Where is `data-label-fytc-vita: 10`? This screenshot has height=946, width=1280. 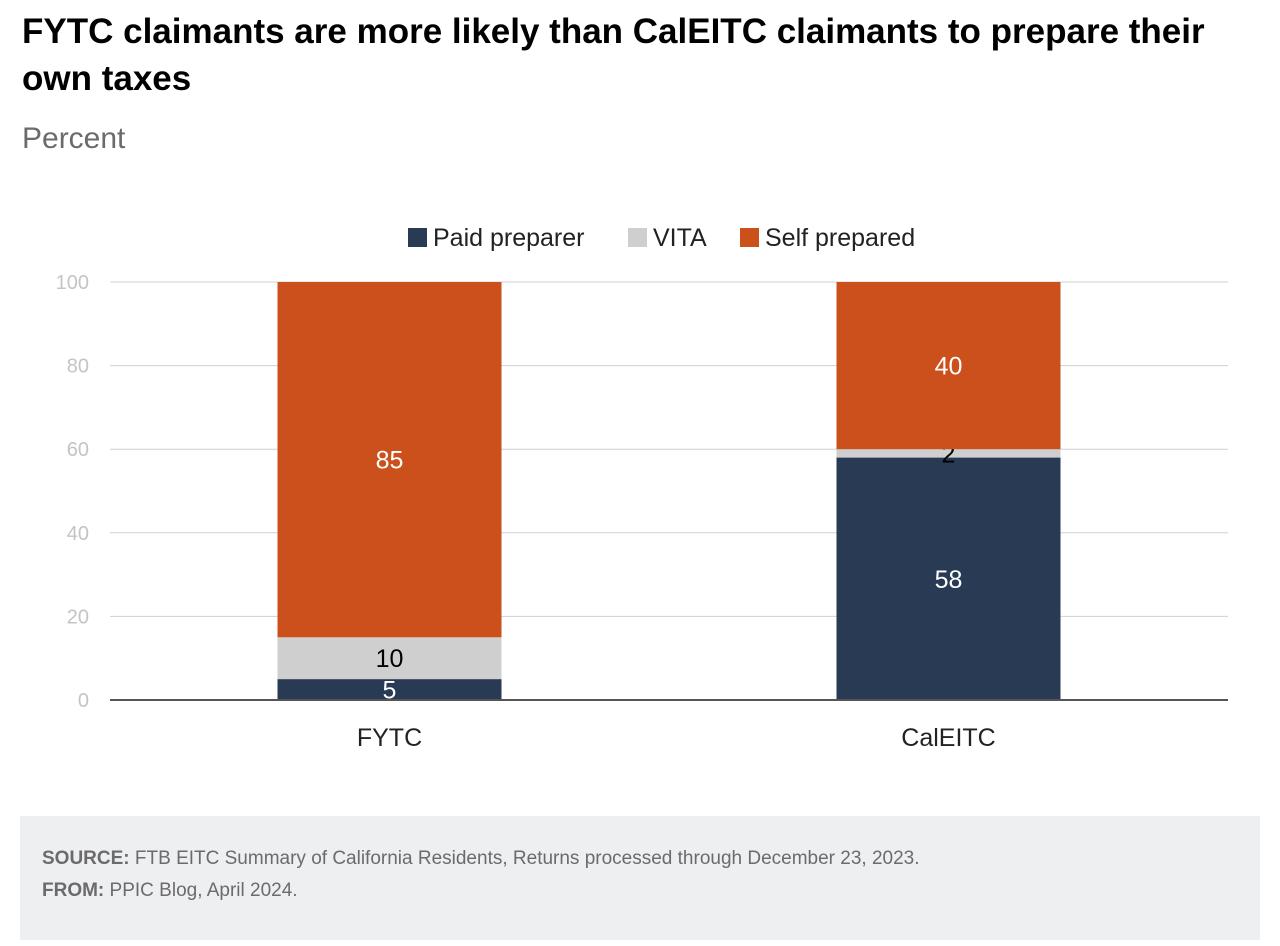 data-label-fytc-vita: 10 is located at coordinates (390, 659).